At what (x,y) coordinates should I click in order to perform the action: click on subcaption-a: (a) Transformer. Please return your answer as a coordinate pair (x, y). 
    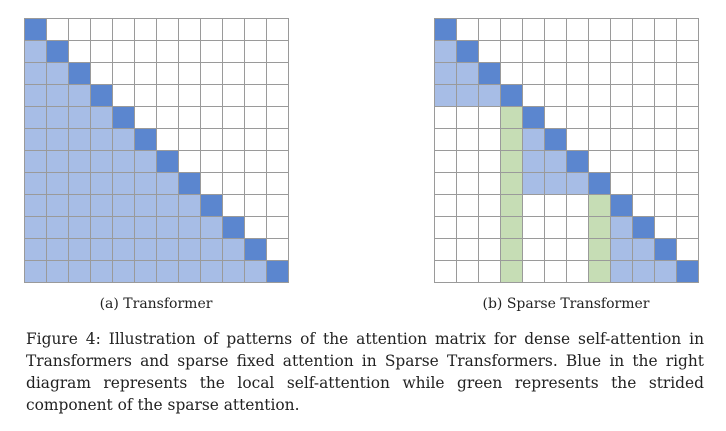
    Looking at the image, I should click on (156, 304).